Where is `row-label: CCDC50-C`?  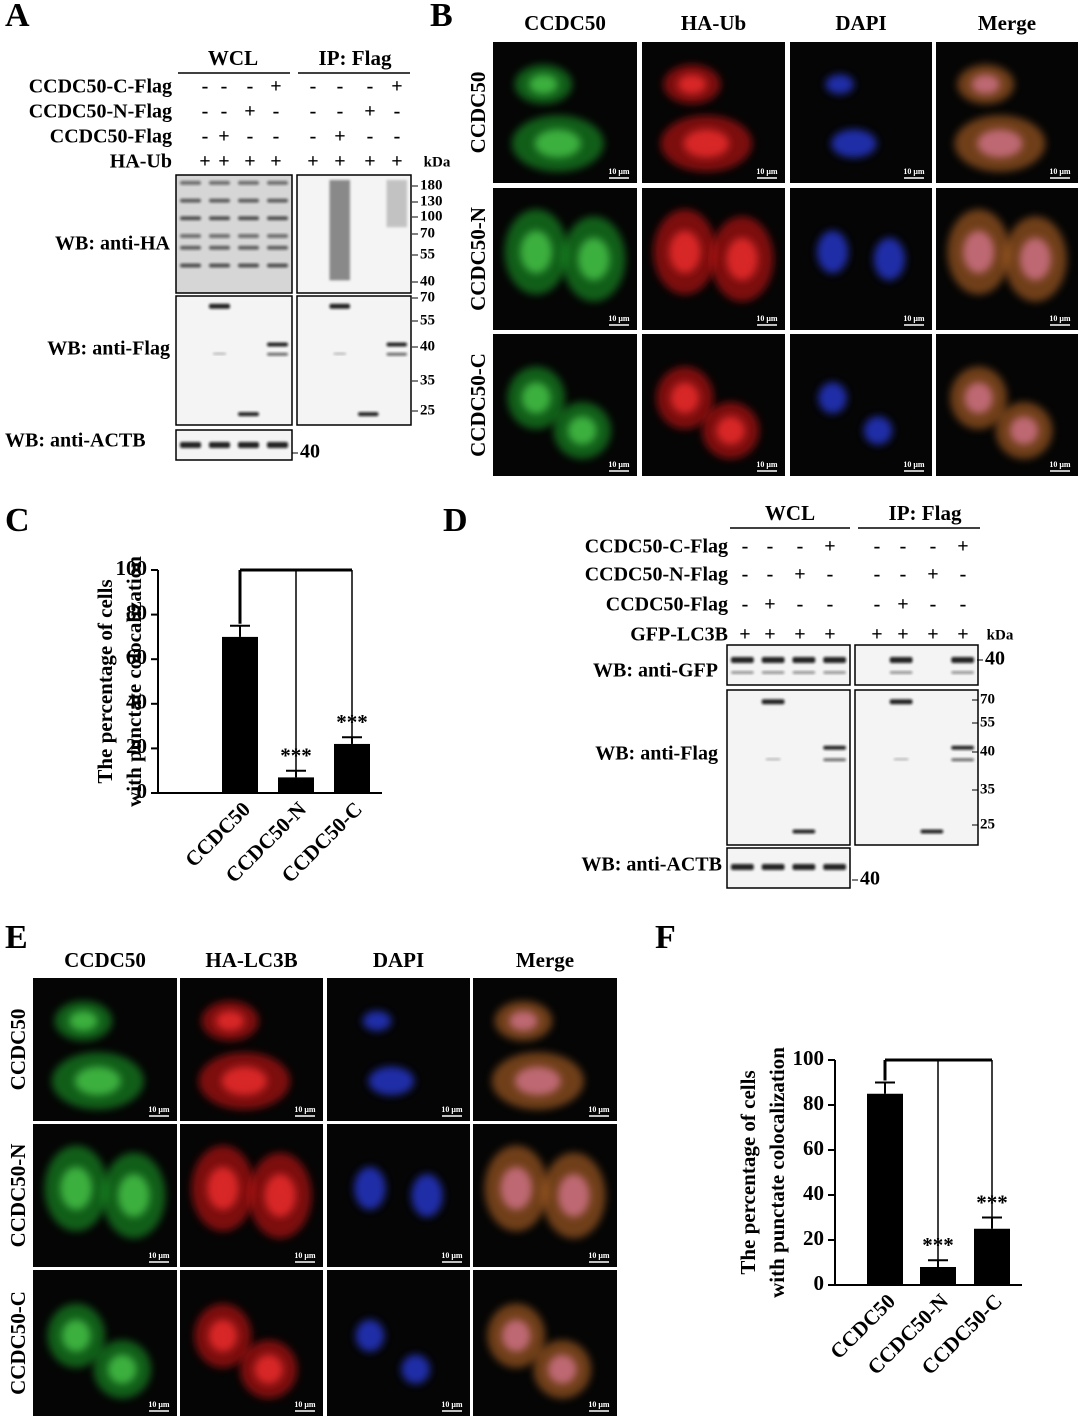 row-label: CCDC50-C is located at coordinates (478, 405).